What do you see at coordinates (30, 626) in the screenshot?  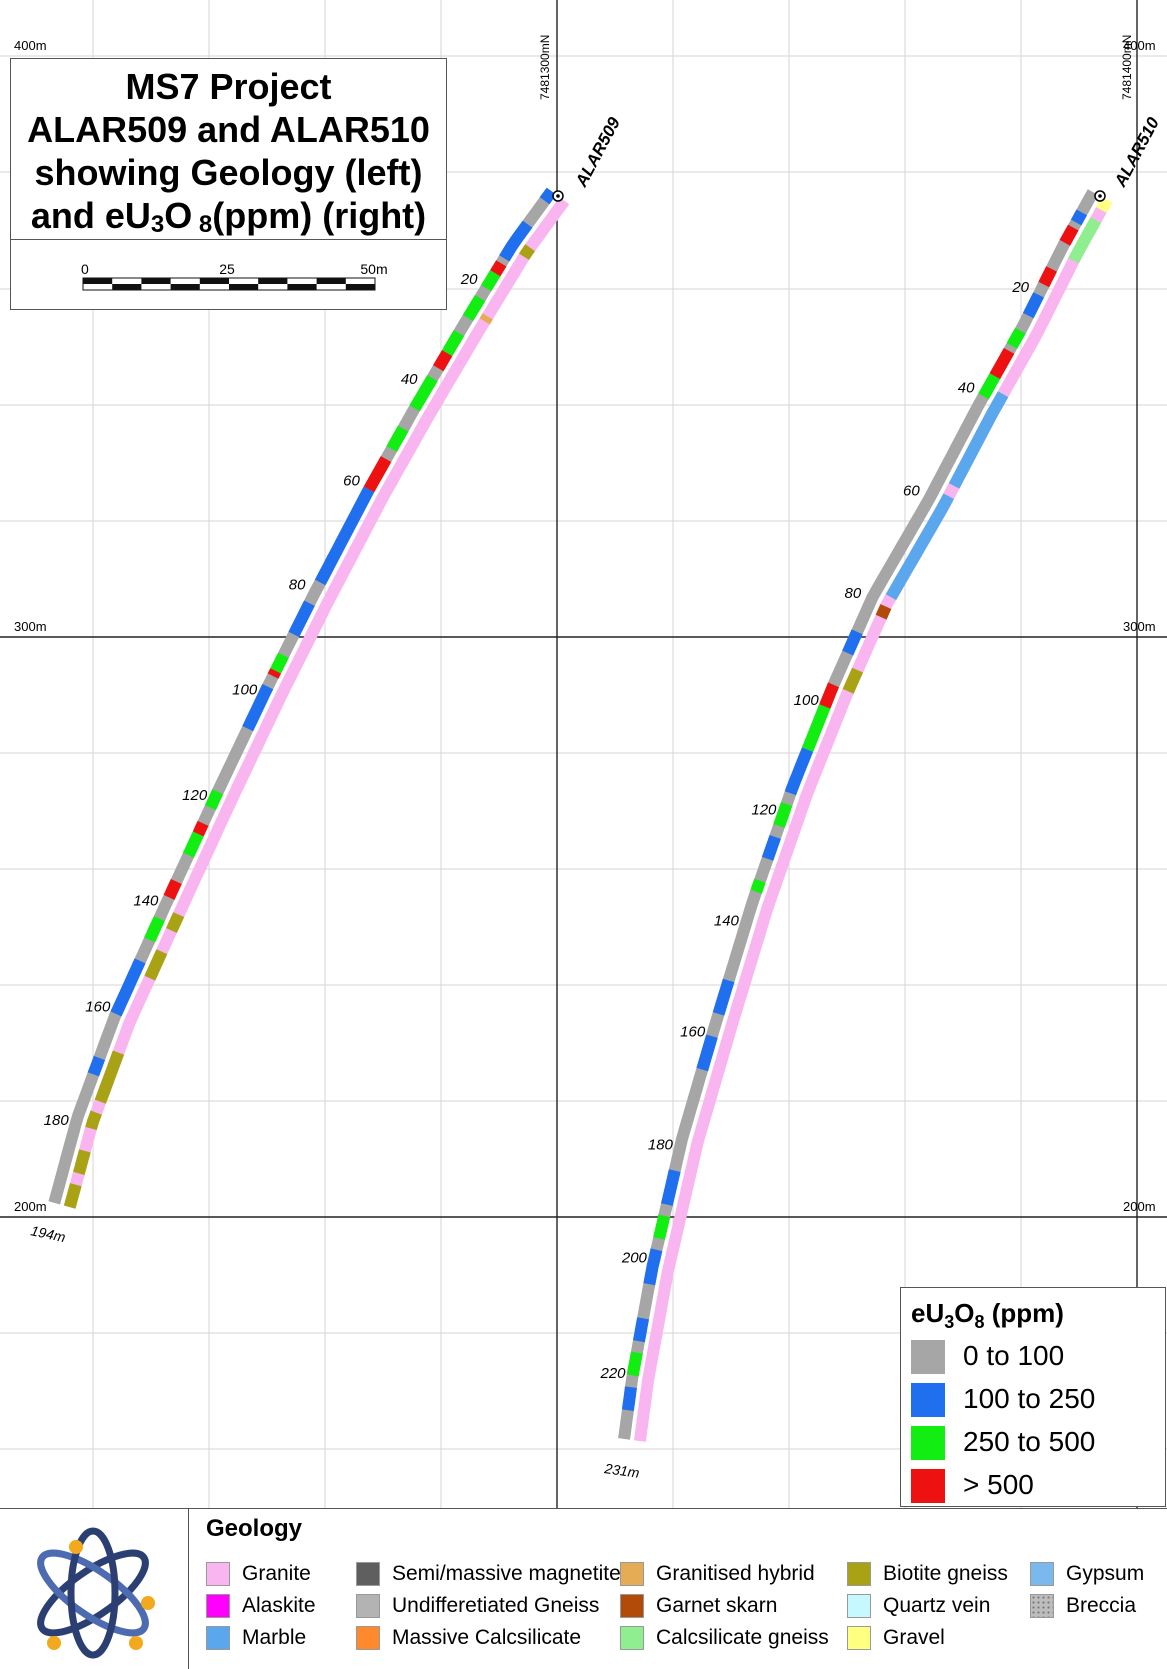 I see `elev-label-300-left: 300m` at bounding box center [30, 626].